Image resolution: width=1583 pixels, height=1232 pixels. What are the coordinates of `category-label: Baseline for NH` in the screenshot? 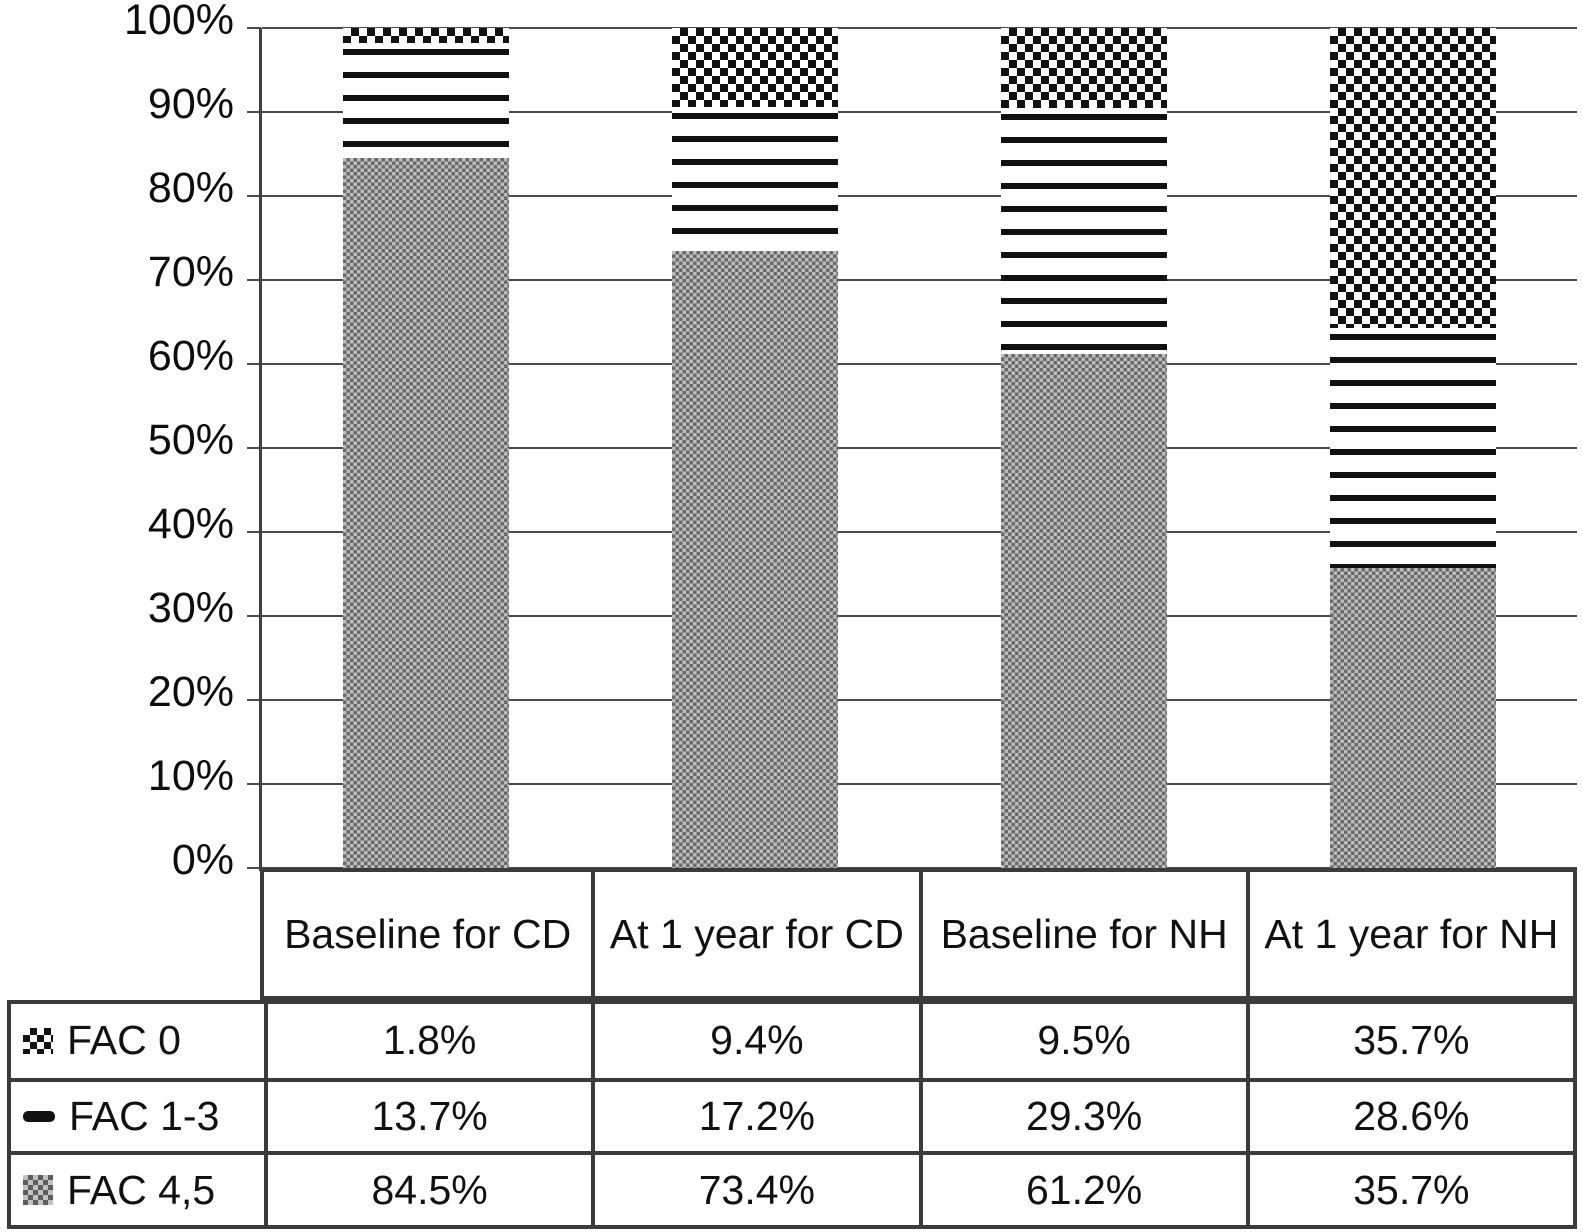 It's located at (1084, 934).